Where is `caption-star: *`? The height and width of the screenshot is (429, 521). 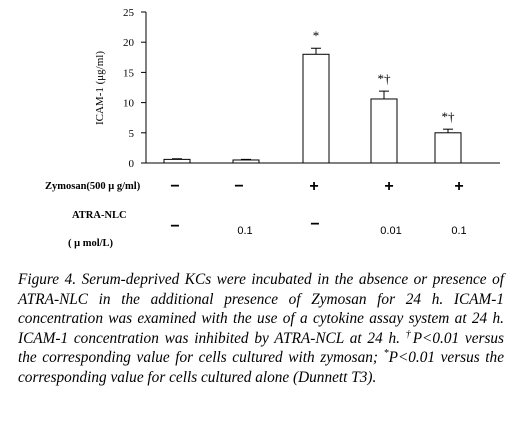
caption-star: * is located at coordinates (386, 353).